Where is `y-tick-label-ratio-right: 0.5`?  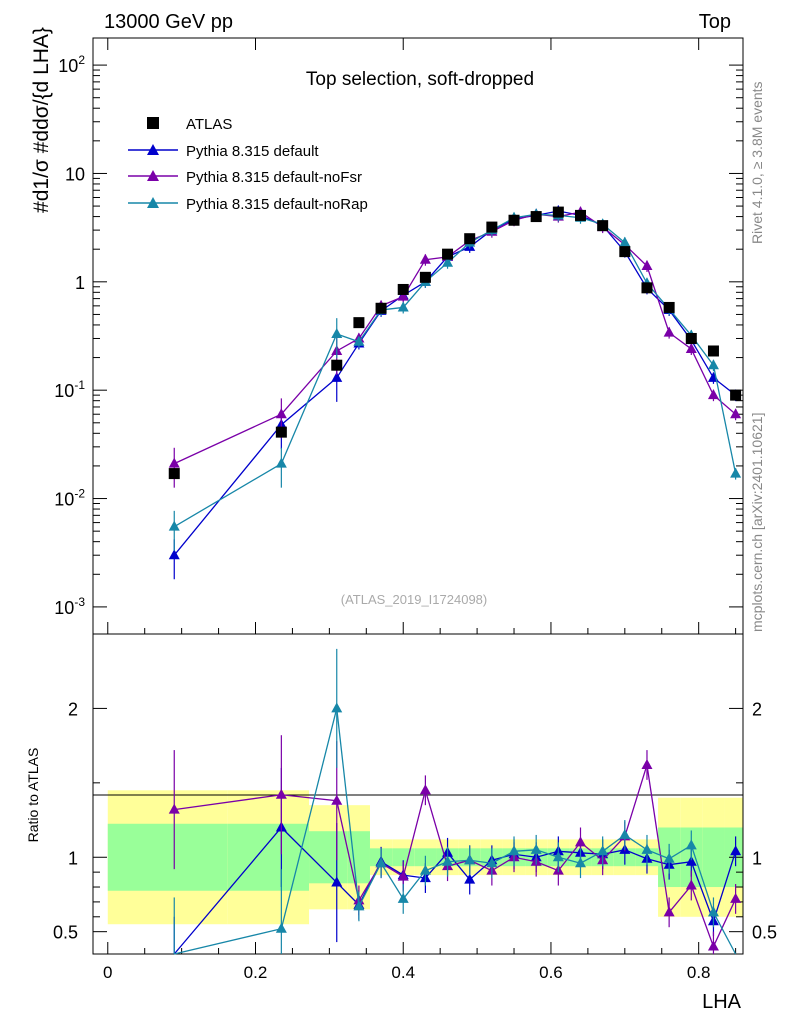 y-tick-label-ratio-right: 0.5 is located at coordinates (764, 933).